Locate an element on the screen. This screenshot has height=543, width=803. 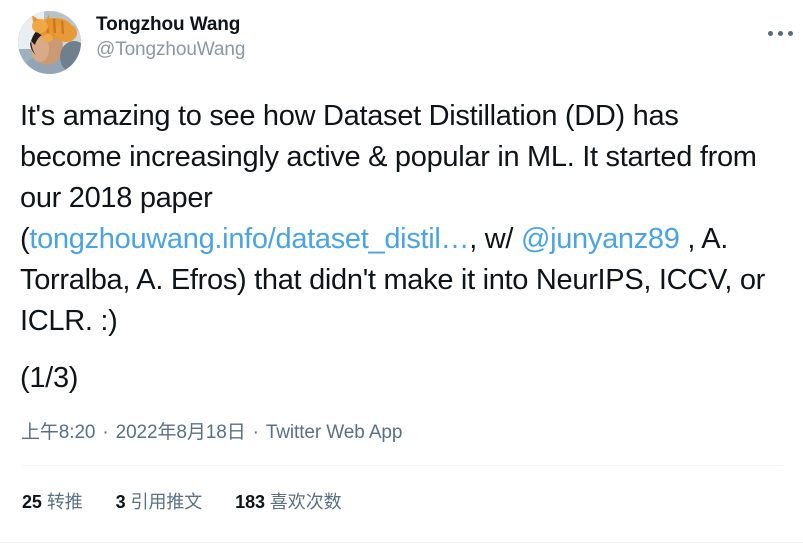
author-handle: @TongzhouWang is located at coordinates (171, 49).